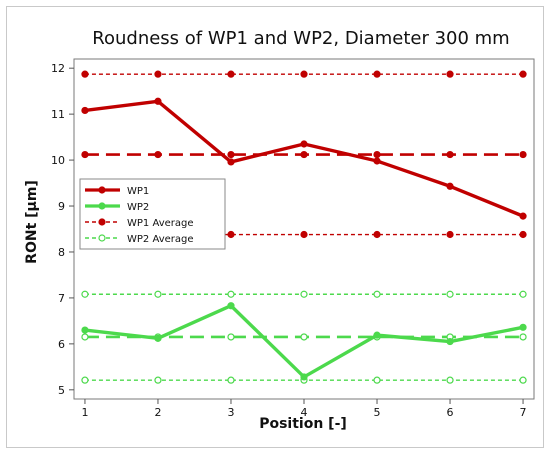 This screenshot has width=550, height=456. I want to click on y-tick-label: 8, so click(61, 252).